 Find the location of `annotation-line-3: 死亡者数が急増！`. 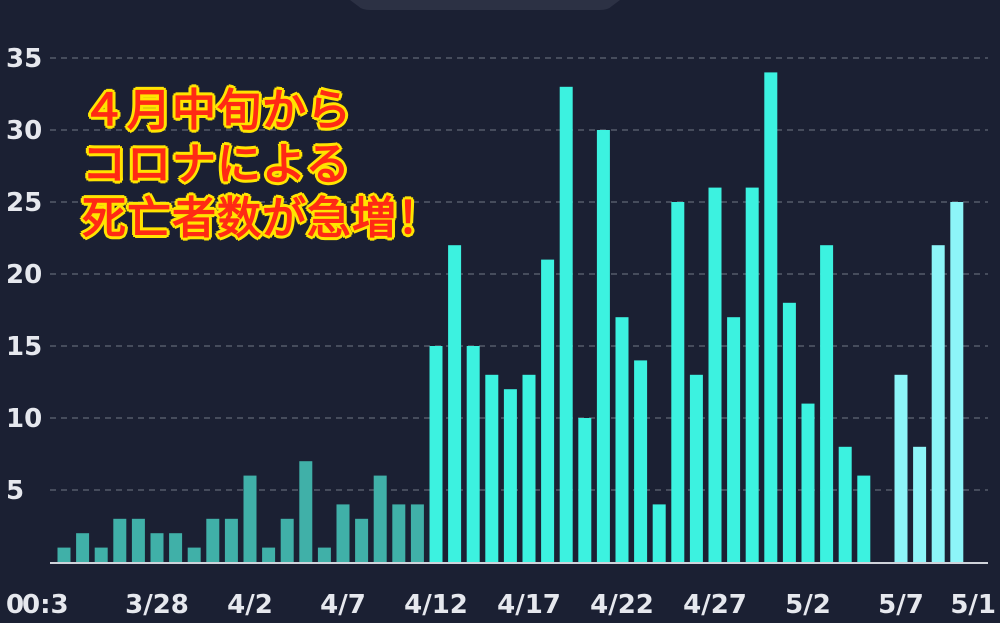

annotation-line-3: 死亡者数が急増！ is located at coordinates (262, 218).